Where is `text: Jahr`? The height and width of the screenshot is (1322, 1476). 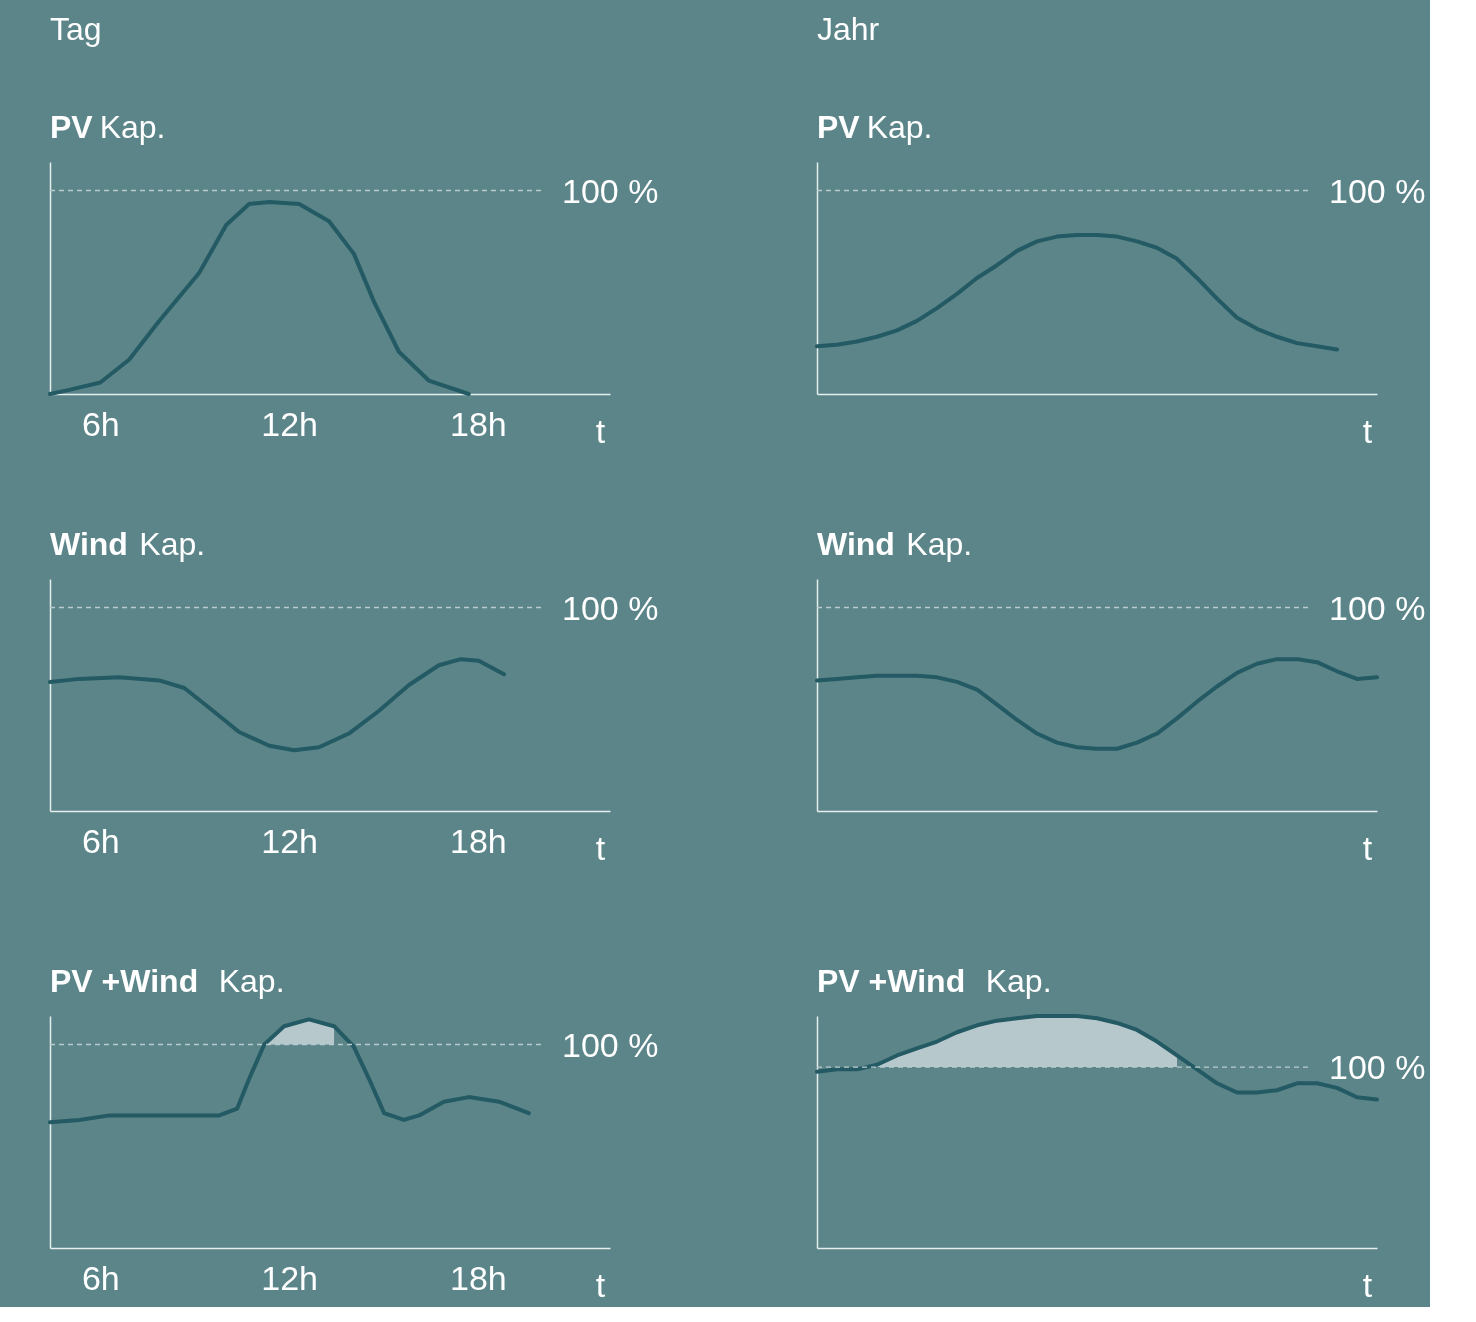 text: Jahr is located at coordinates (848, 29).